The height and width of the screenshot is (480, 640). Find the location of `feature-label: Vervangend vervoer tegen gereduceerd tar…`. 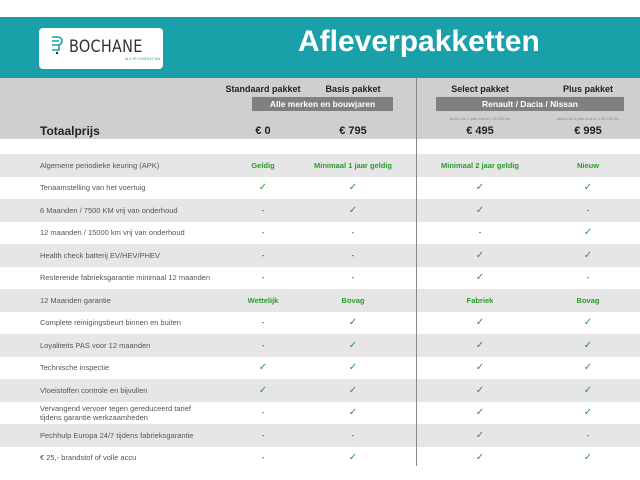

feature-label: Vervangend vervoer tegen gereduceerd tar… is located at coordinates (115, 412).